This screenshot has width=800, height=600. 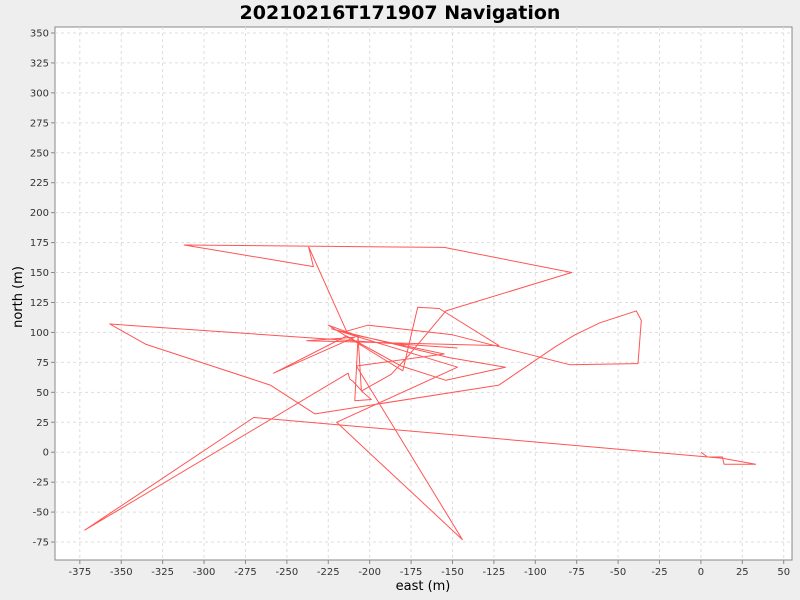 What do you see at coordinates (245, 572) in the screenshot?
I see `x-tick-label: -275` at bounding box center [245, 572].